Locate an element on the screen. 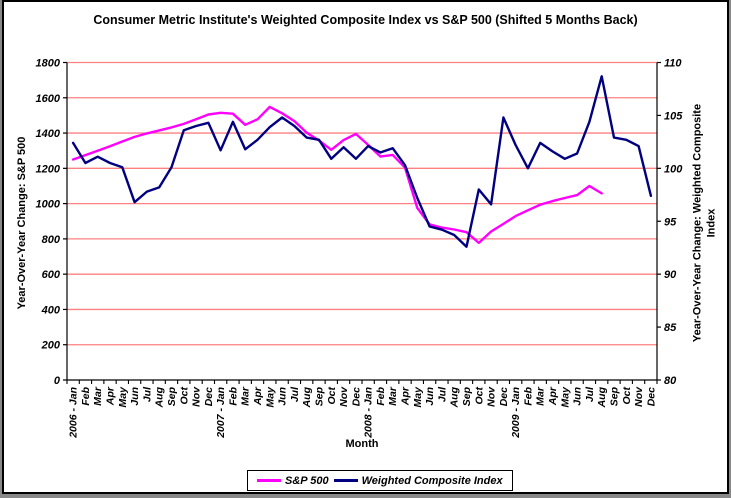 This screenshot has width=731, height=498. y-tick-label-right: 100 is located at coordinates (673, 169).